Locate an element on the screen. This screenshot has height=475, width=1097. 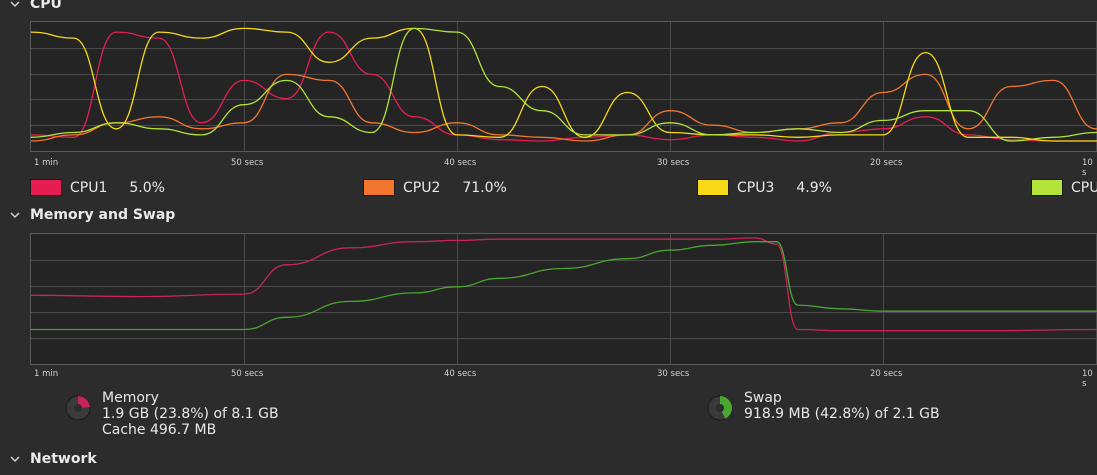
swap-info: Swap 918.9 MB (42.8%) of 2.1 GB is located at coordinates (823, 406).